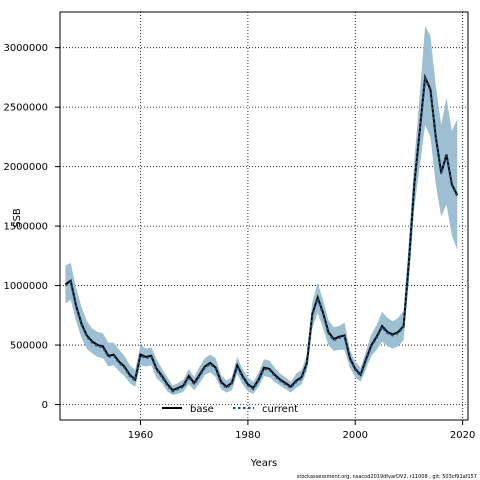 Image resolution: width=480 pixels, height=480 pixels. What do you see at coordinates (25, 167) in the screenshot?
I see `y-tick-label: 2000000` at bounding box center [25, 167].